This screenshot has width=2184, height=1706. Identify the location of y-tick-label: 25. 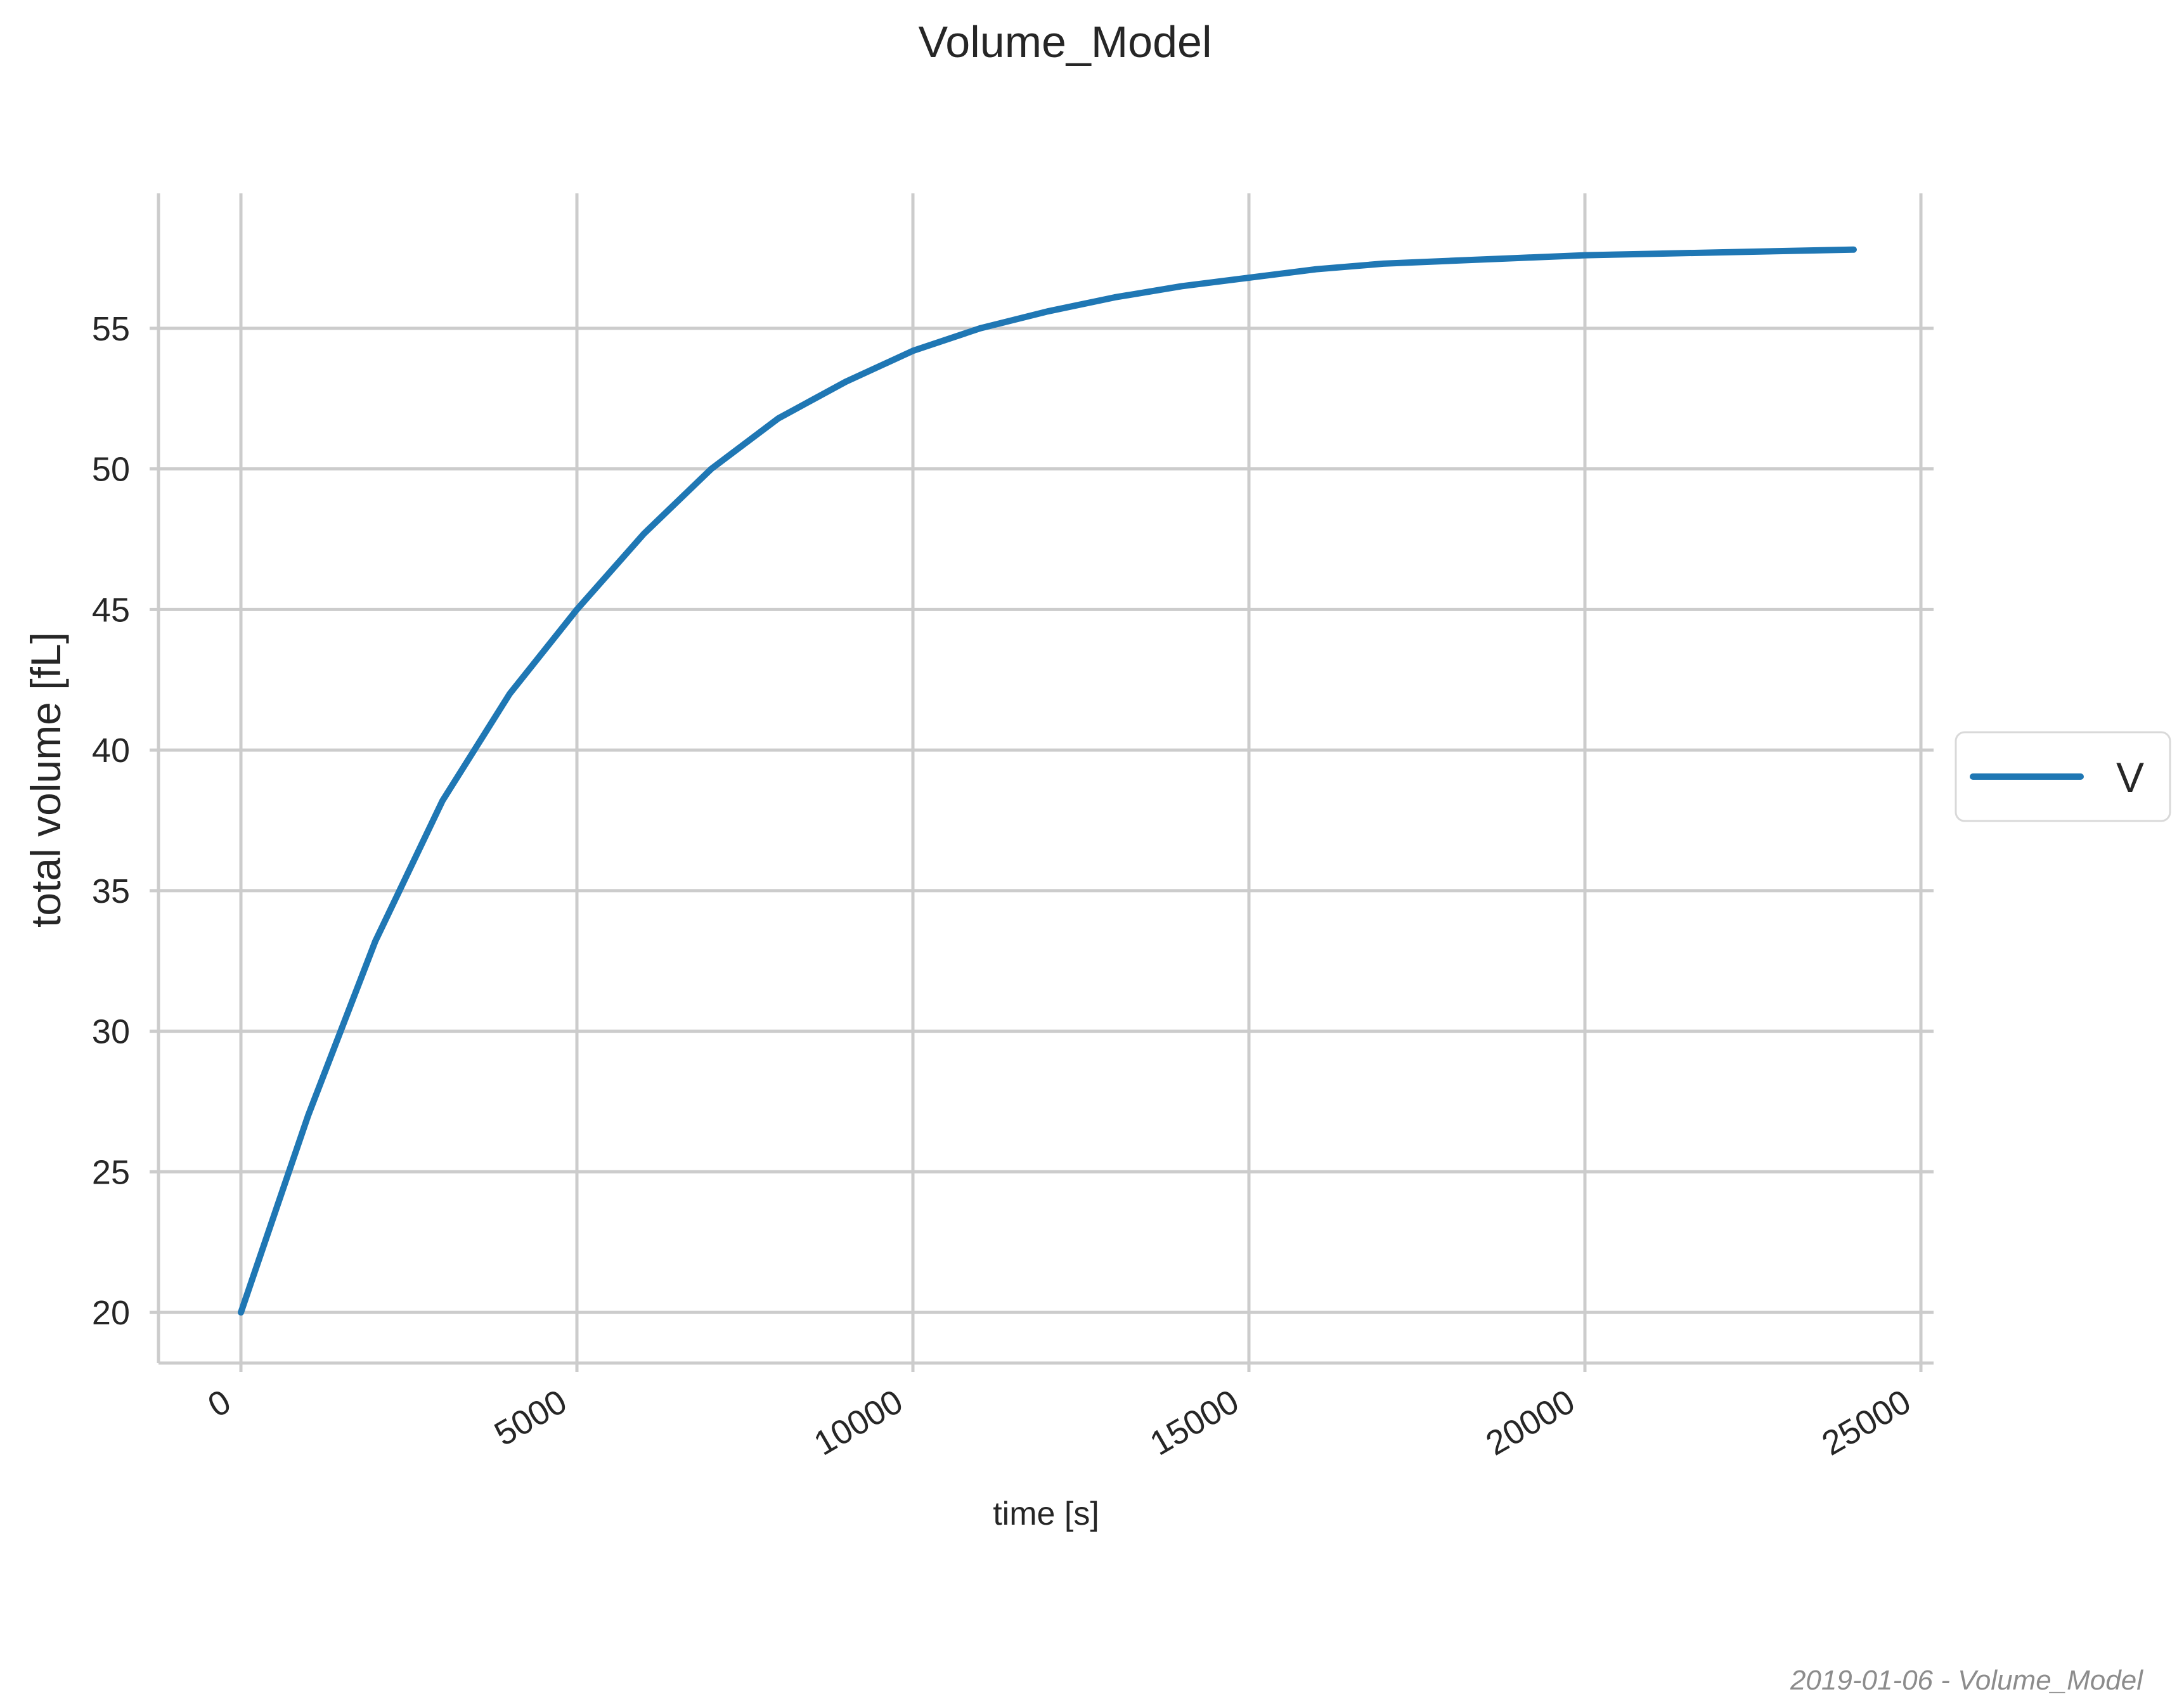
(111, 1172).